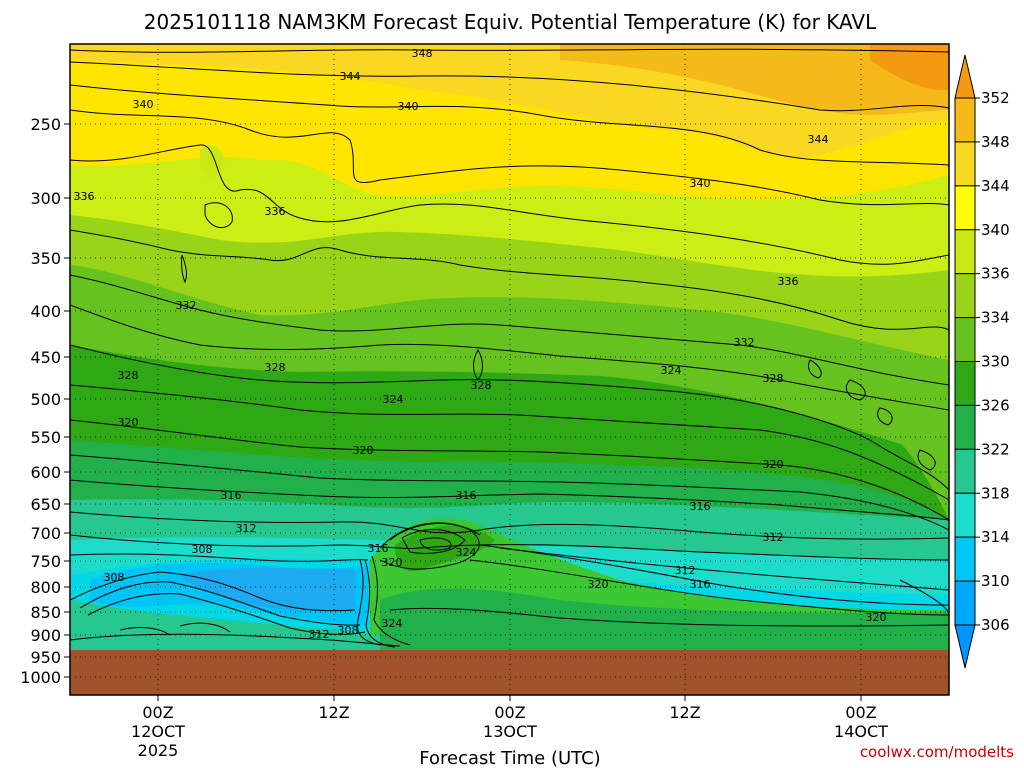 The image size is (1024, 768). Describe the element at coordinates (45, 437) in the screenshot. I see `y-tick-label: 550` at that location.